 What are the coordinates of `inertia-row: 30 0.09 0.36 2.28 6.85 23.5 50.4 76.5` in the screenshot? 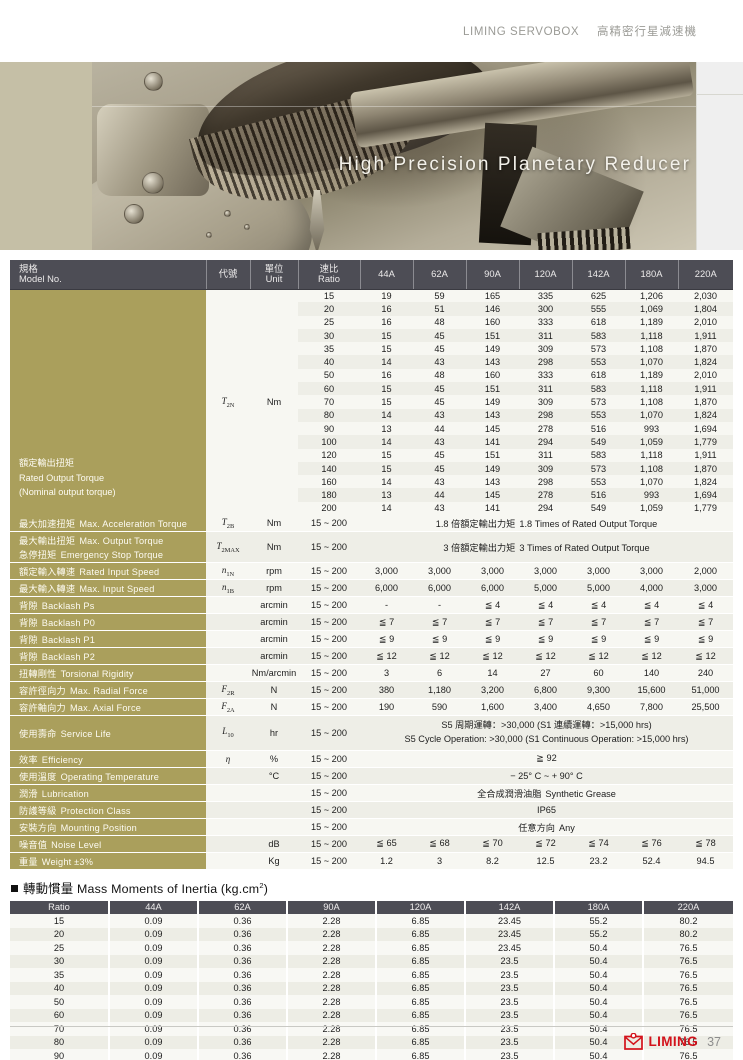 It's located at (371, 961).